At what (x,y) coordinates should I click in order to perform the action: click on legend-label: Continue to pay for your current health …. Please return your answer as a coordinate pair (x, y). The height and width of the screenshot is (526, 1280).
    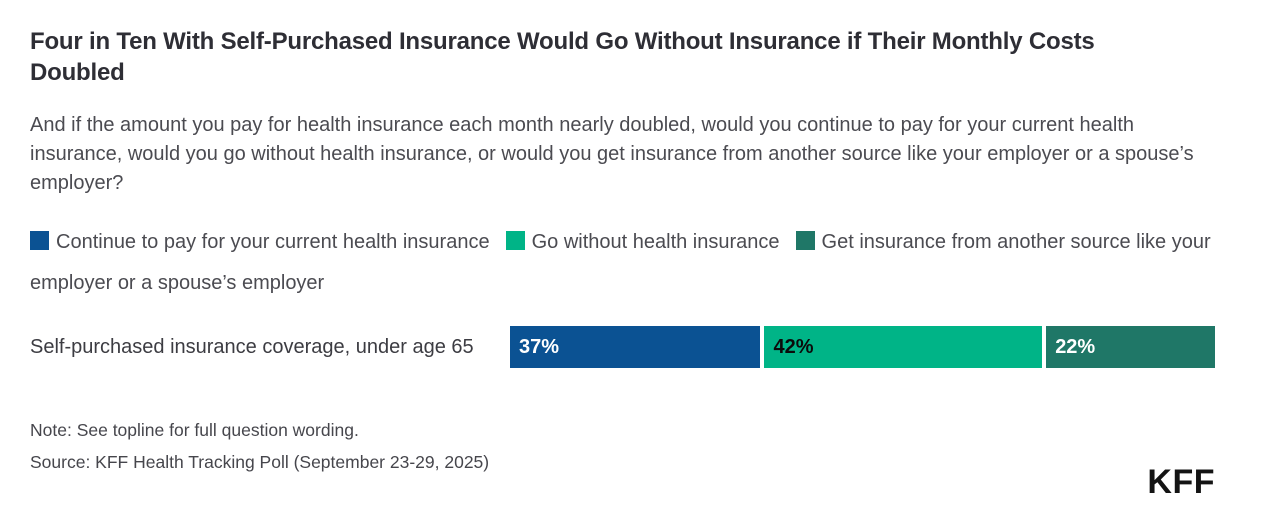
    Looking at the image, I should click on (273, 242).